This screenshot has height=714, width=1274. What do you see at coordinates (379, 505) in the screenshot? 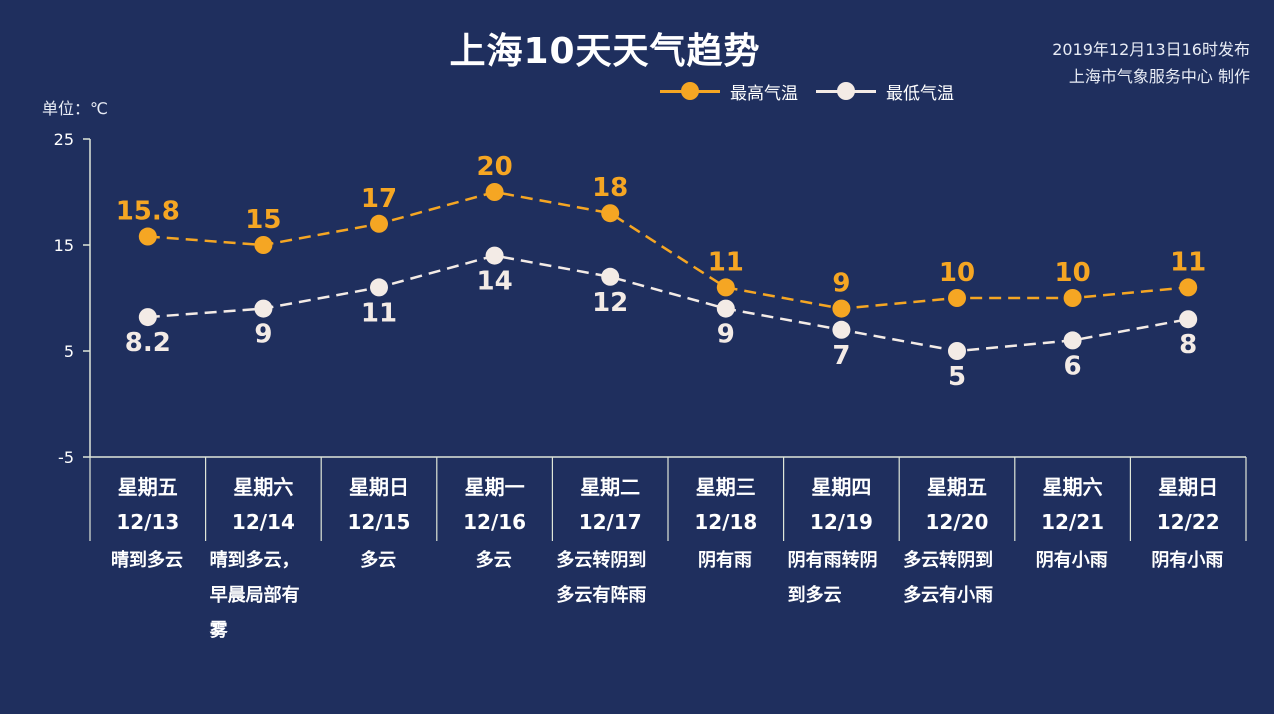
I see `x-tick-label: 星期日 12/15` at bounding box center [379, 505].